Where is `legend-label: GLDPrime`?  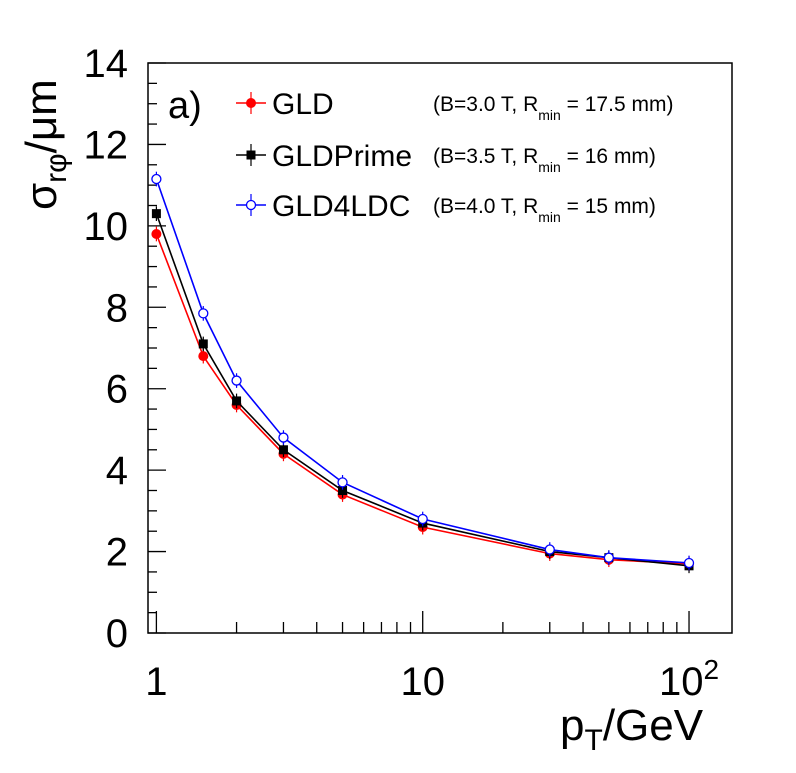
legend-label: GLDPrime is located at coordinates (342, 156).